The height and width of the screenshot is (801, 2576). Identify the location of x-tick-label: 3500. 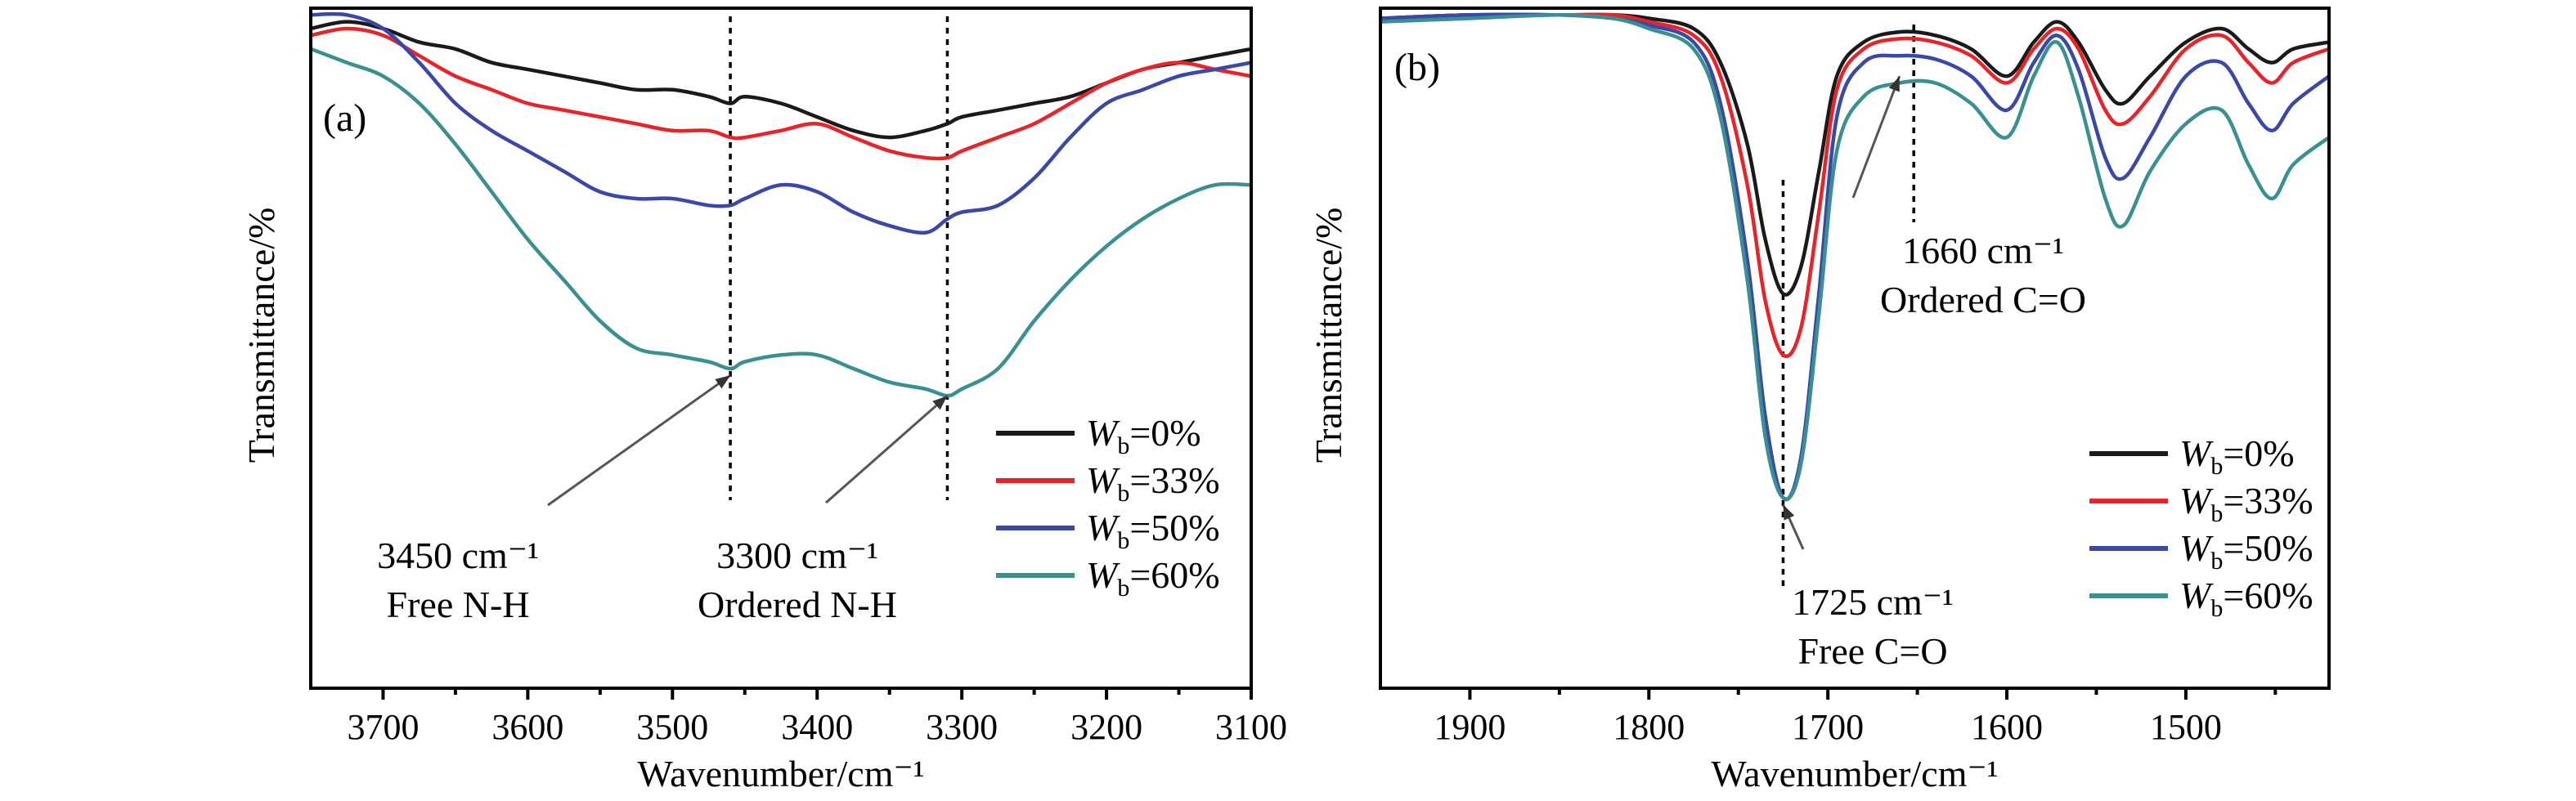
(672, 727).